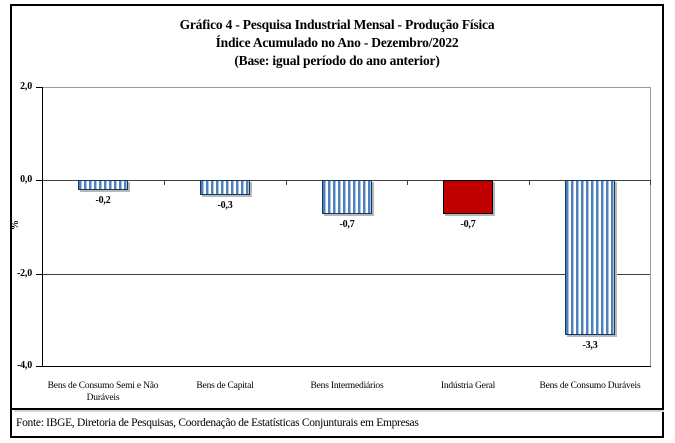 This screenshot has width=675, height=443. What do you see at coordinates (590, 345) in the screenshot?
I see `bar-value-label: -3,3` at bounding box center [590, 345].